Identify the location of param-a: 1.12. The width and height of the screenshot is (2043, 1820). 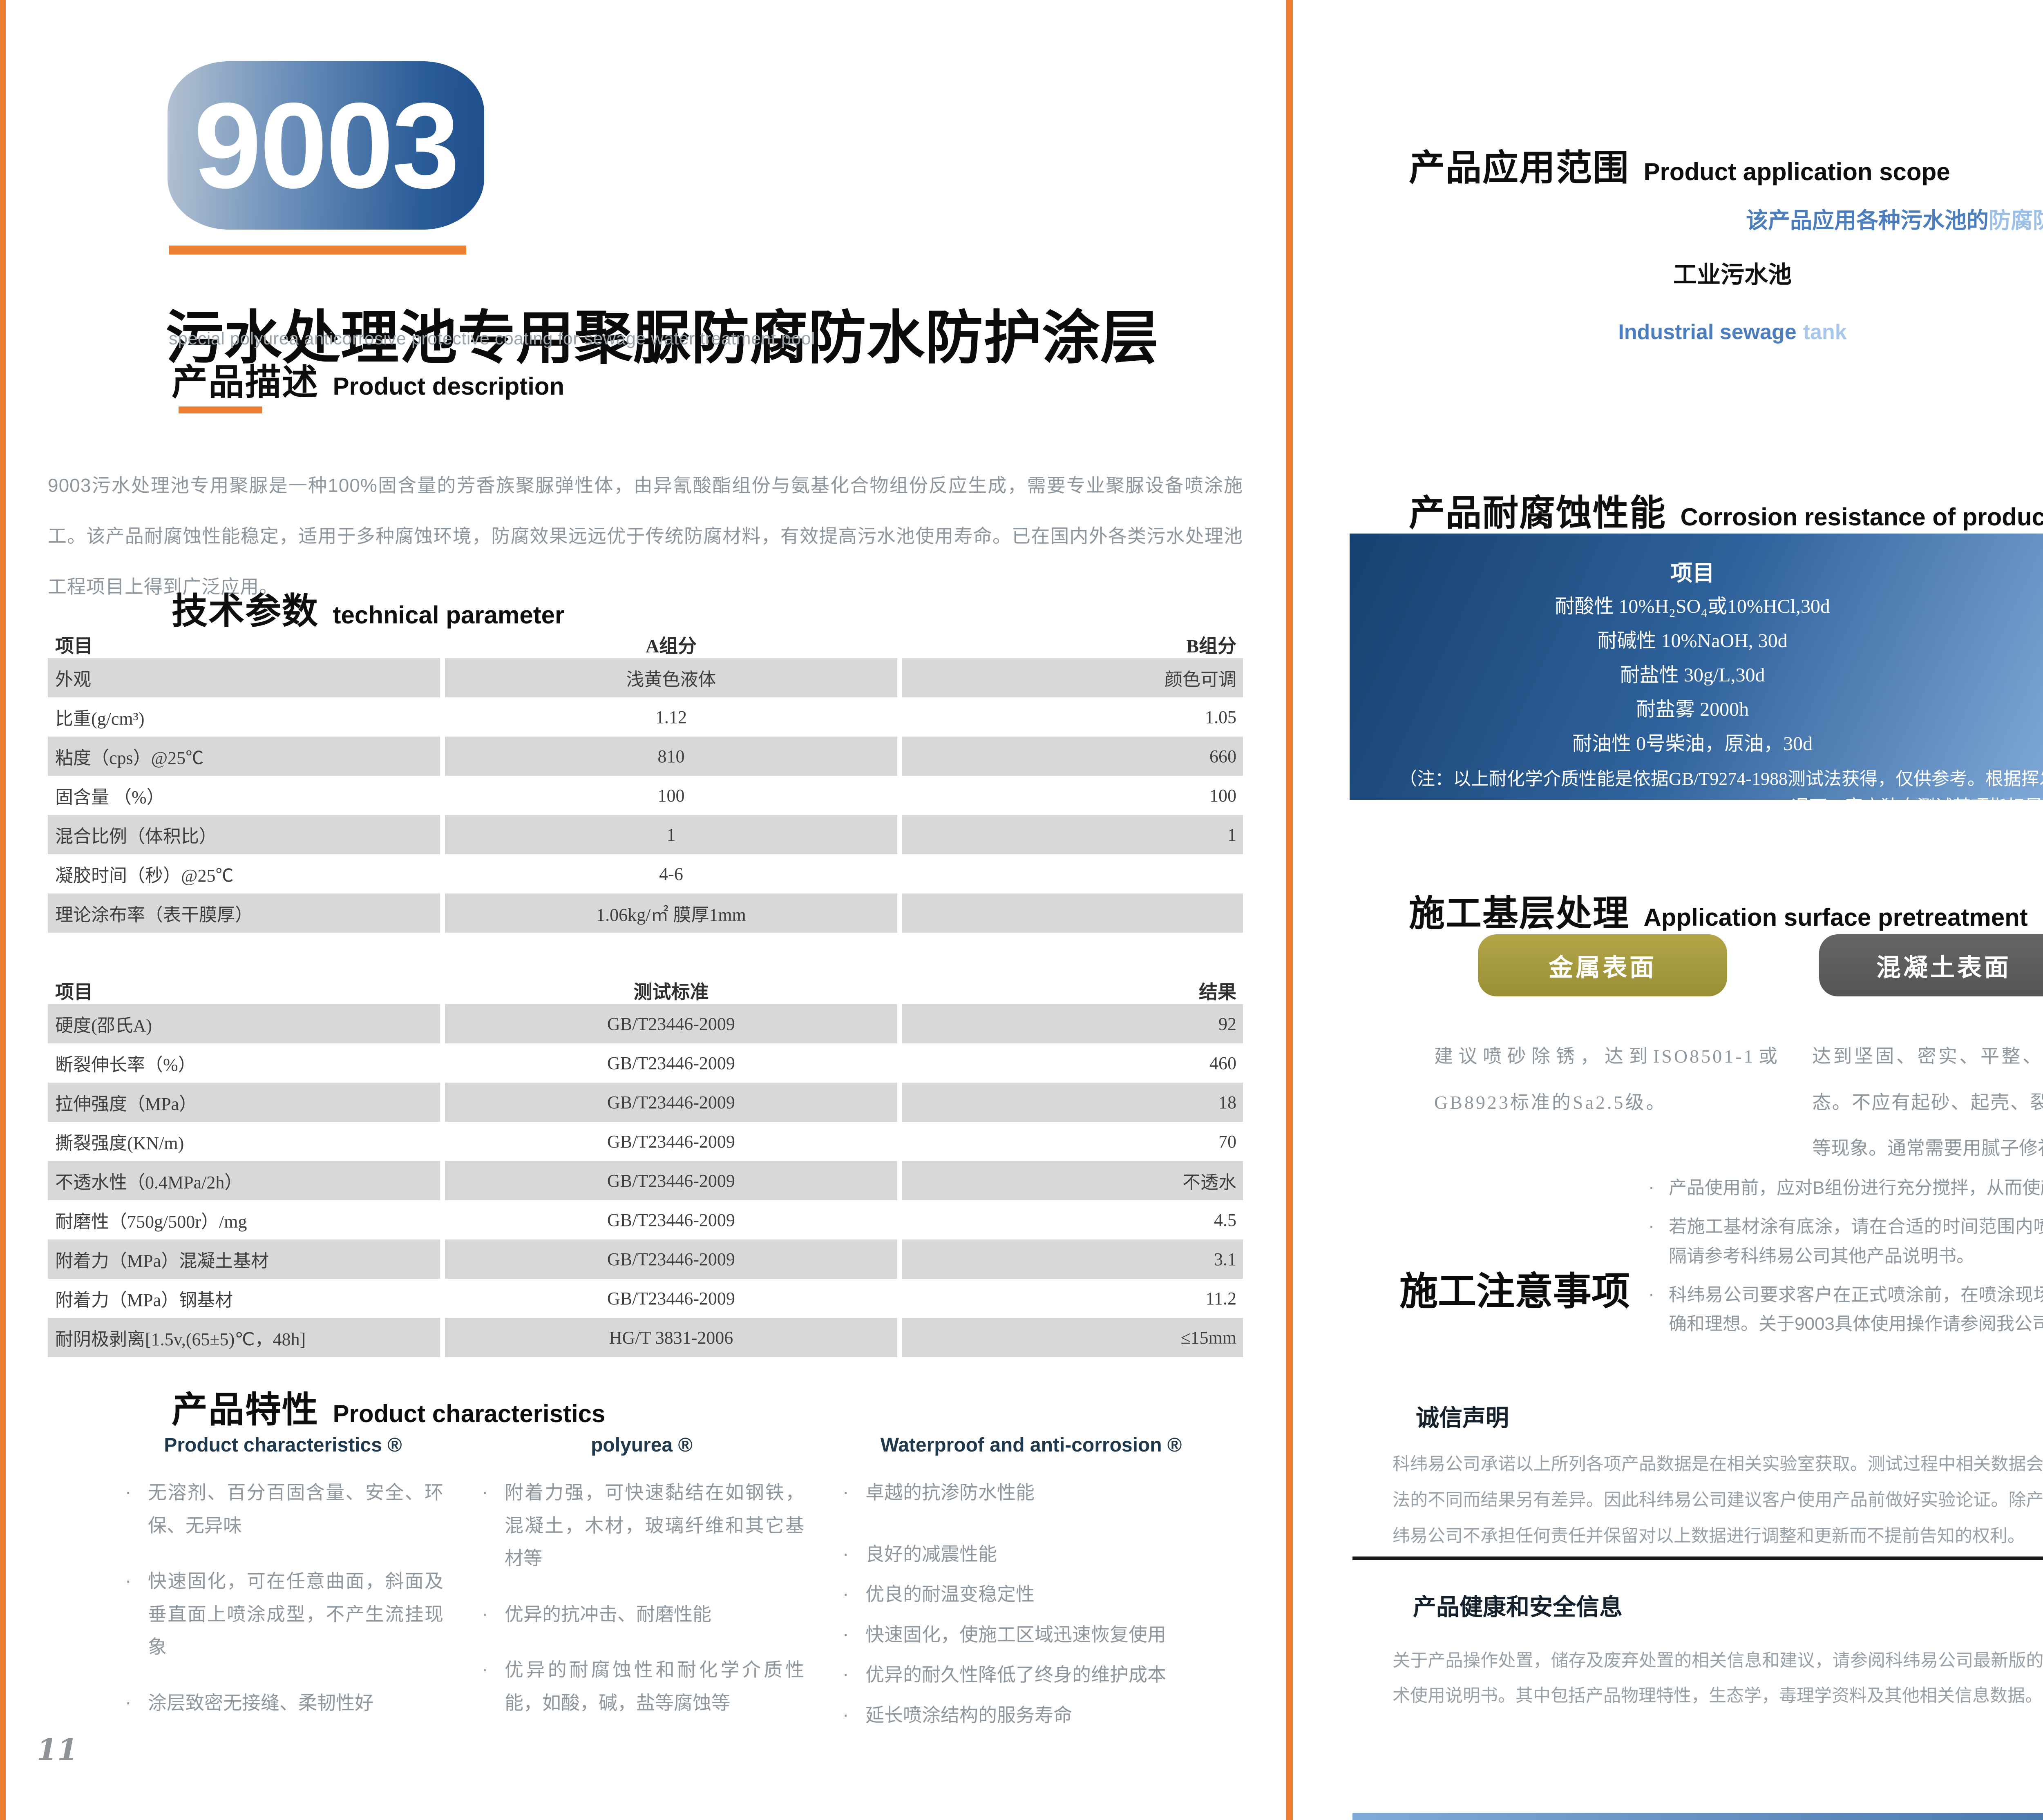
(674, 717).